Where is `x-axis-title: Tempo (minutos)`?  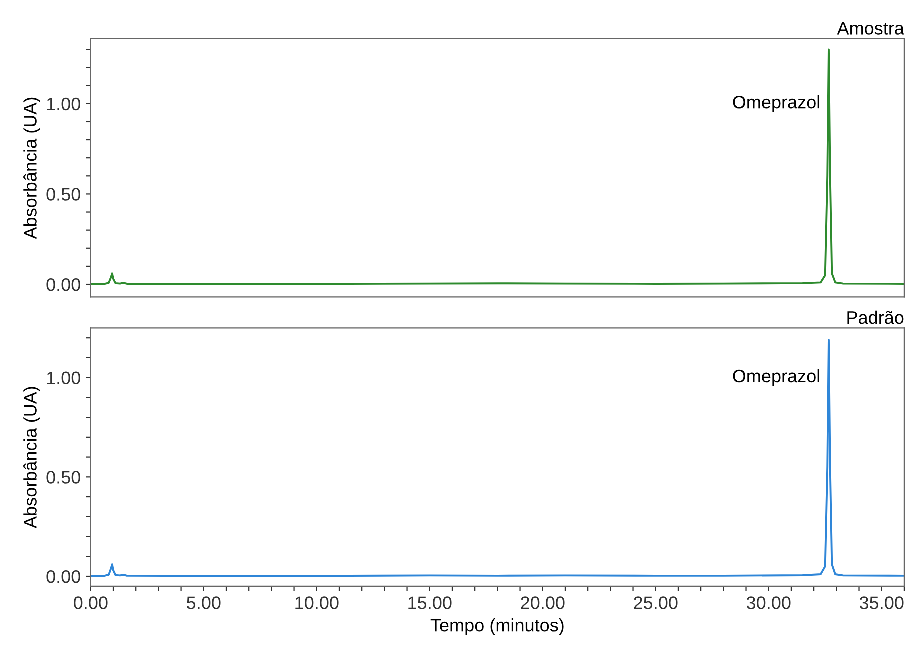
x-axis-title: Tempo (minutos) is located at coordinates (497, 627).